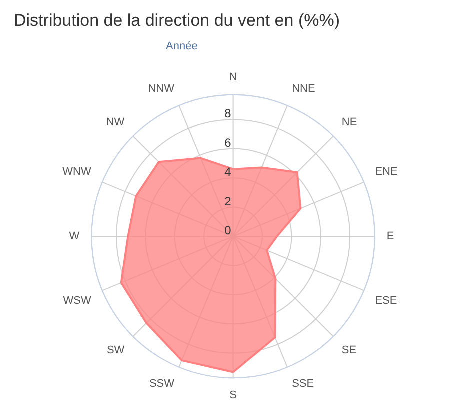  What do you see at coordinates (233, 396) in the screenshot?
I see `spoke-label: S` at bounding box center [233, 396].